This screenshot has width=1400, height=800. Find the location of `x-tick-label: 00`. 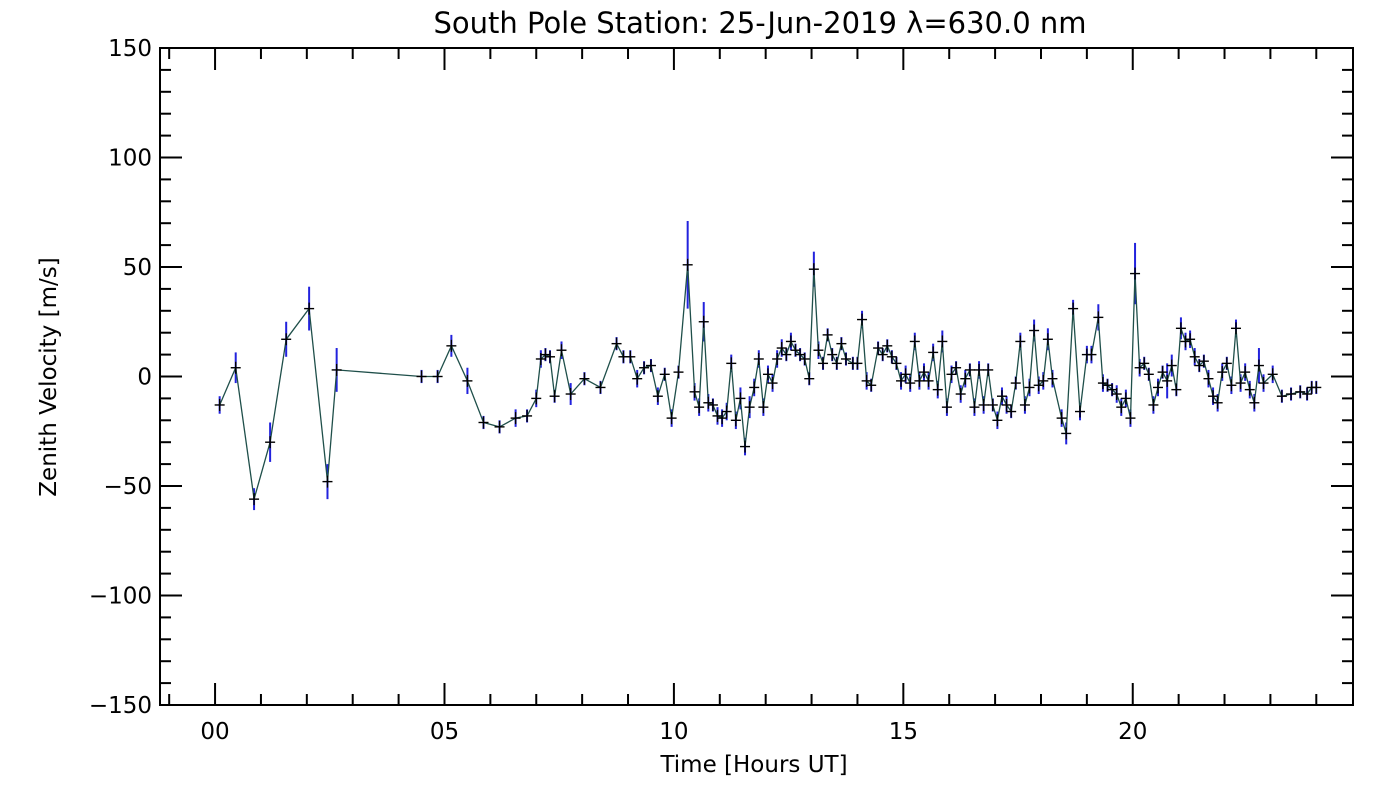

x-tick-label: 00 is located at coordinates (214, 732).